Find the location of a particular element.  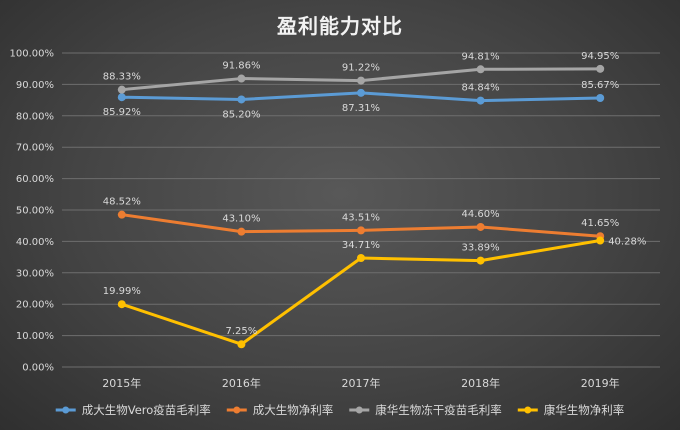

data-label: 48.52% is located at coordinates (122, 202).